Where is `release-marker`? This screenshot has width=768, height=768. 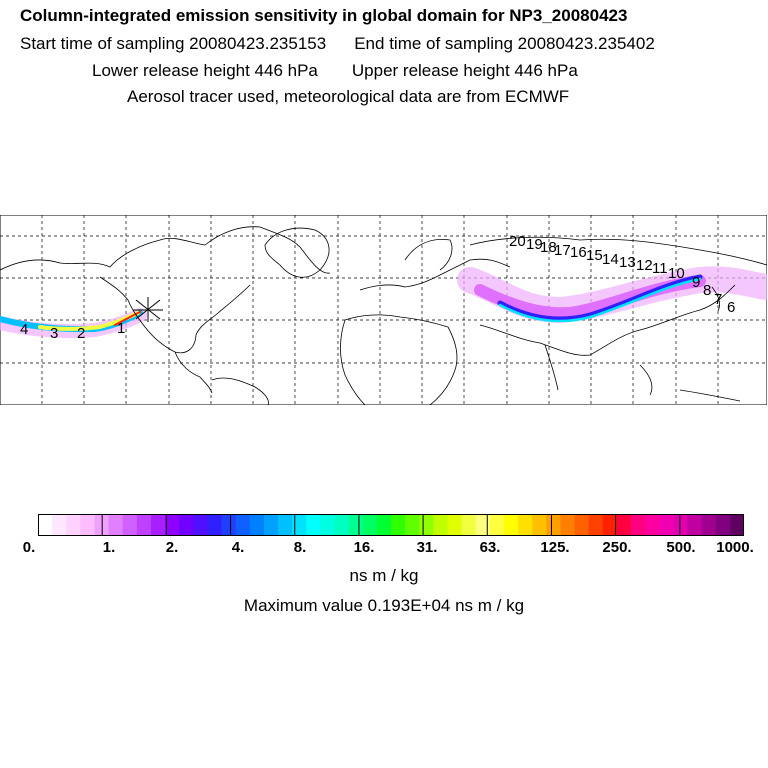
release-marker is located at coordinates (148, 309).